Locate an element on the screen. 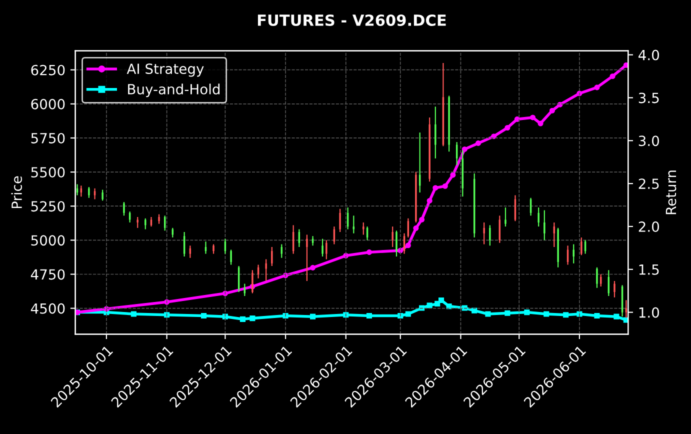  y2-tick-label: 3.5 is located at coordinates (648, 98).